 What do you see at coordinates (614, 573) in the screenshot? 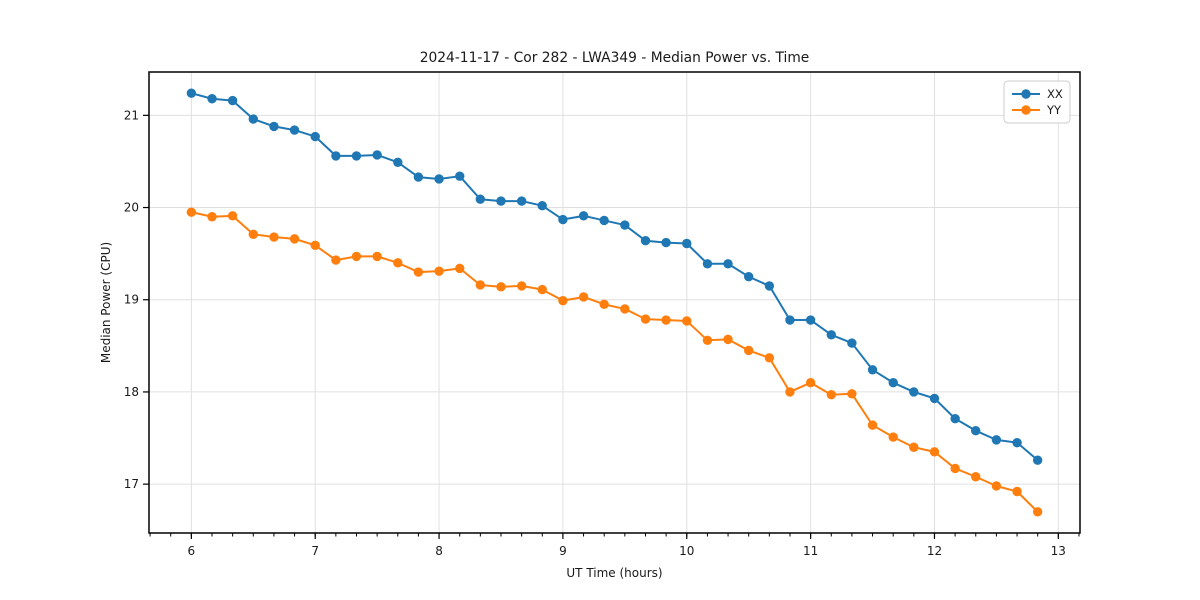
I see `x-axis-label: UT Time (hours)` at bounding box center [614, 573].